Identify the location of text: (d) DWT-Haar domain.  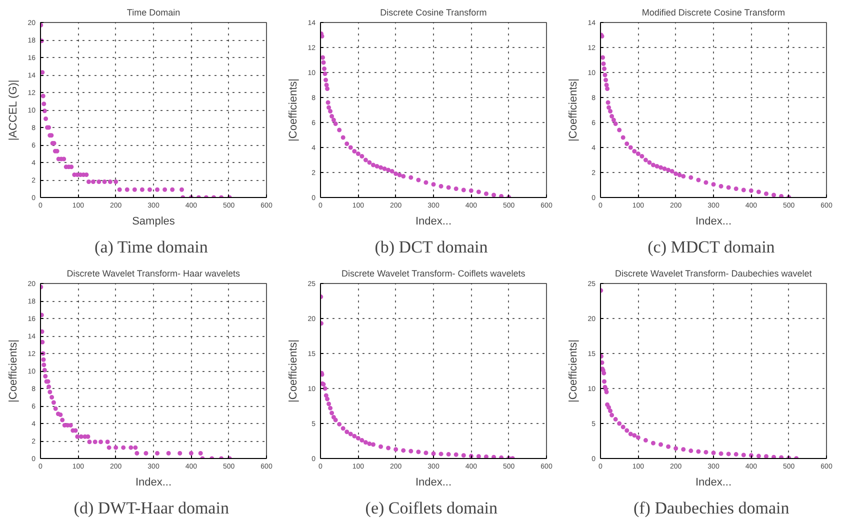
(152, 508).